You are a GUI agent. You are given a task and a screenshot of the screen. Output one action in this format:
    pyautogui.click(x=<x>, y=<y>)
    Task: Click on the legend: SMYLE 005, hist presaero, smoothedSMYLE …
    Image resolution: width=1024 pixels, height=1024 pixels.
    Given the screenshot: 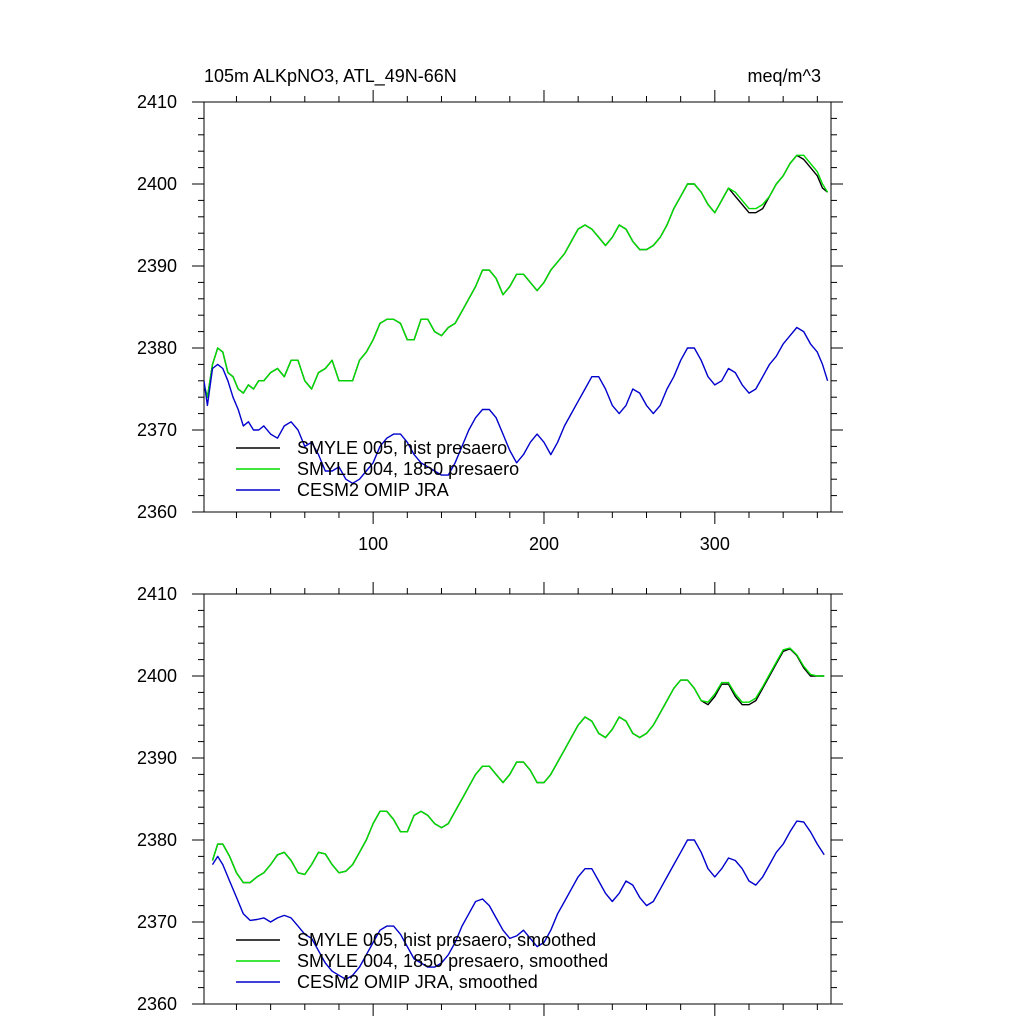 What is the action you would take?
    pyautogui.click(x=422, y=961)
    